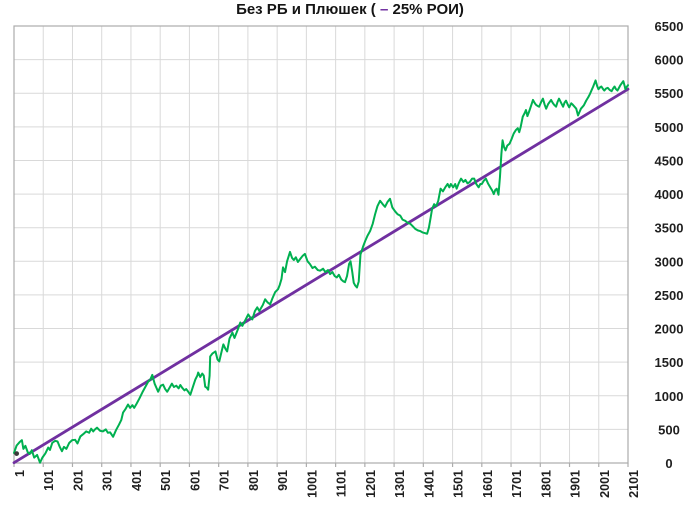 The image size is (700, 514). I want to click on x-axis-tick-label: 701, so click(225, 480).